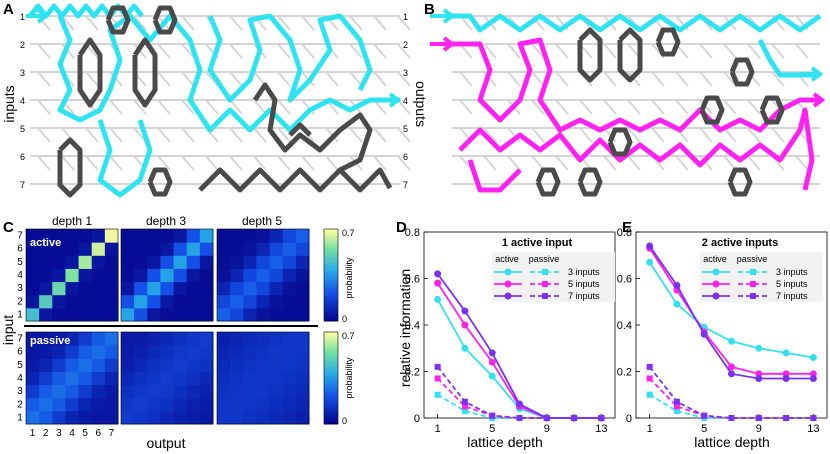 The image size is (830, 454). I want to click on heatmap-ytick: 5, so click(20, 365).